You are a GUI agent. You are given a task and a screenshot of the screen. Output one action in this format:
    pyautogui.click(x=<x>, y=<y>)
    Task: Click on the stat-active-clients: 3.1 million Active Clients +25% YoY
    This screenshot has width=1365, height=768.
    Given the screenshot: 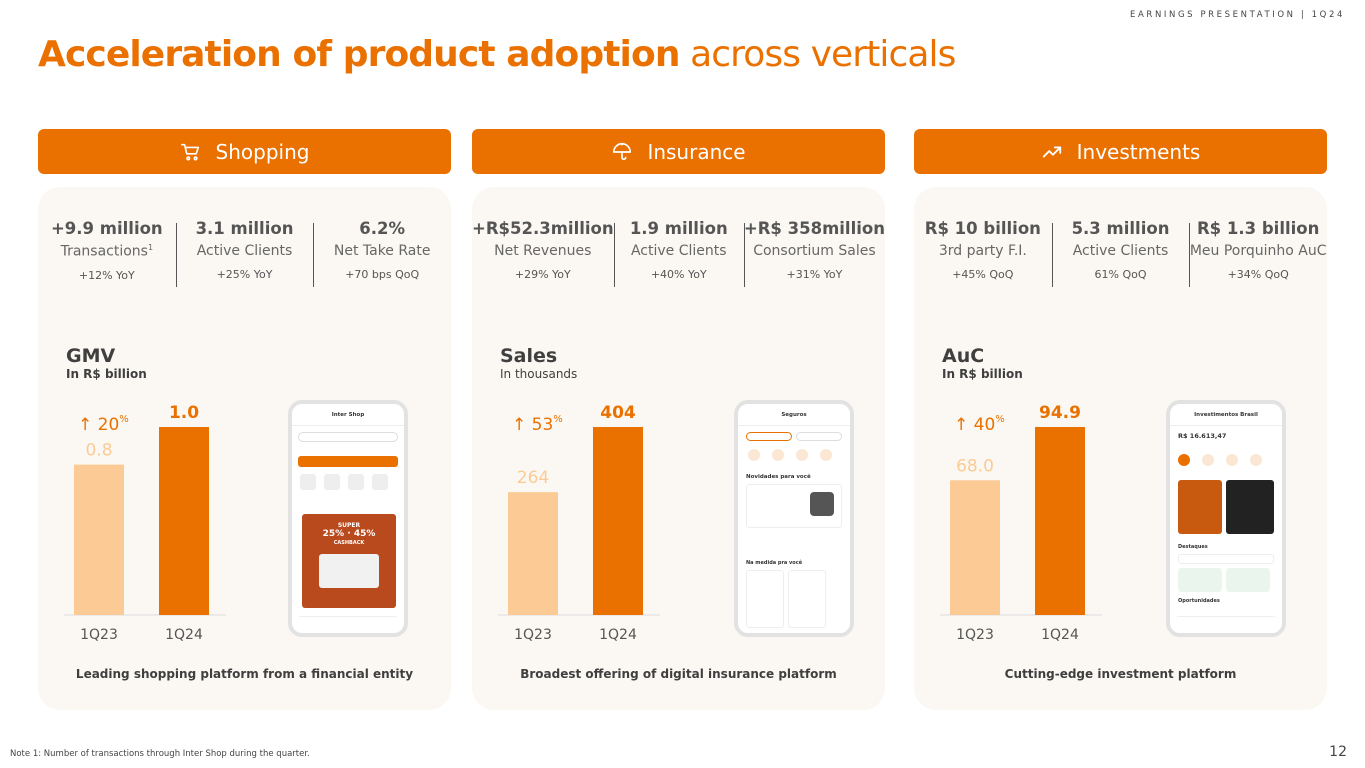 What is the action you would take?
    pyautogui.click(x=244, y=253)
    